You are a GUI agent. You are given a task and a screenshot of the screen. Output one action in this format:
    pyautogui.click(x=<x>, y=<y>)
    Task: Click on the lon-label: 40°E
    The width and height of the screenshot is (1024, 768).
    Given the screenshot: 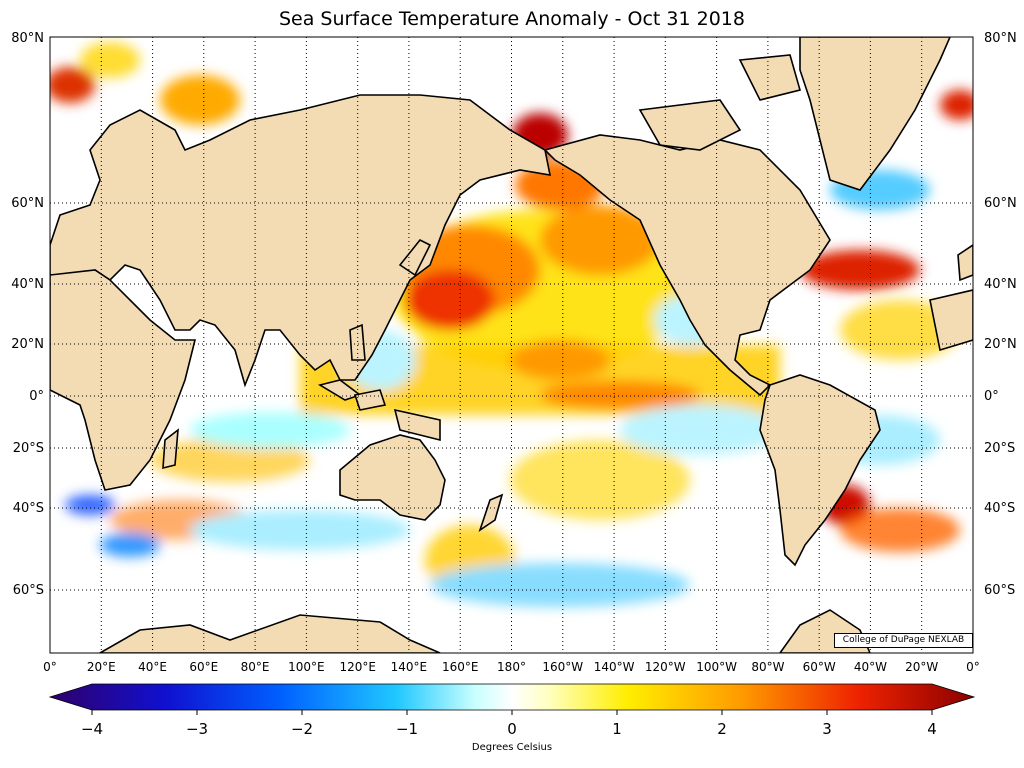 What is the action you would take?
    pyautogui.click(x=153, y=667)
    